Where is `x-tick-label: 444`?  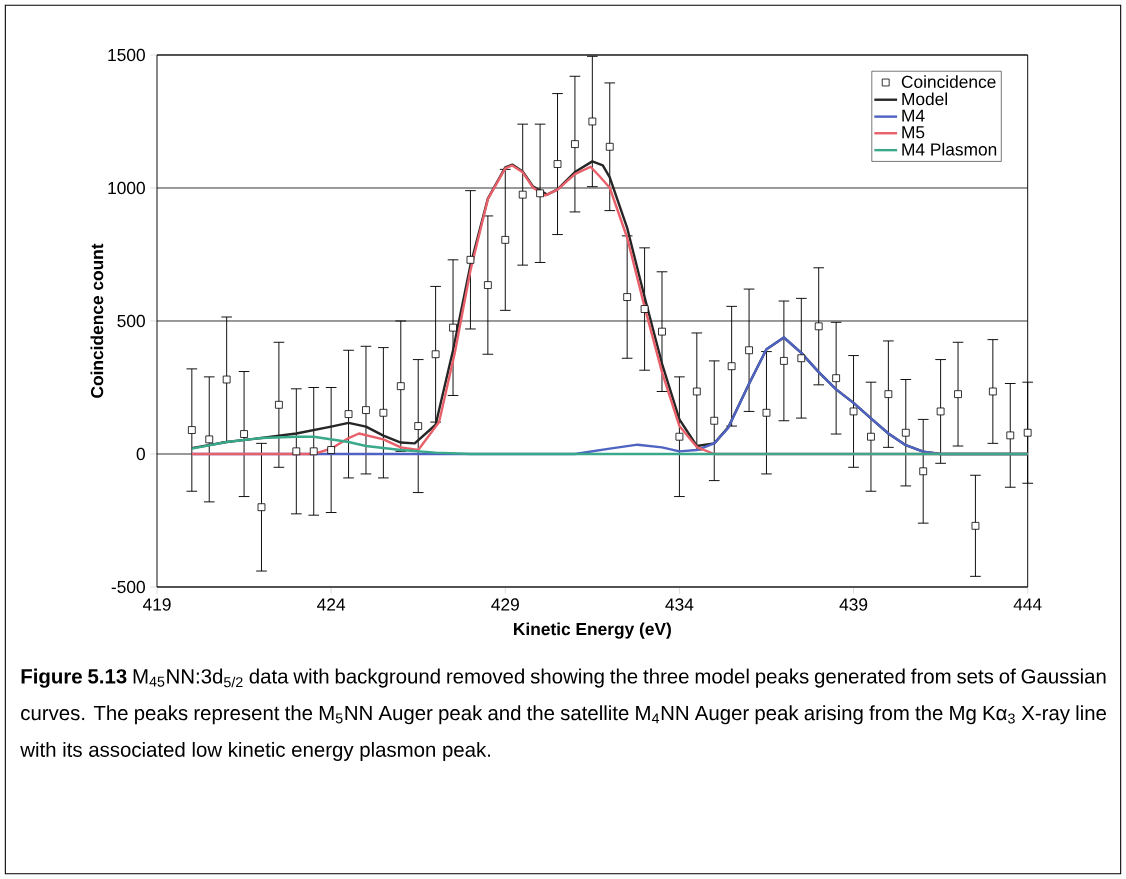
x-tick-label: 444 is located at coordinates (1027, 604).